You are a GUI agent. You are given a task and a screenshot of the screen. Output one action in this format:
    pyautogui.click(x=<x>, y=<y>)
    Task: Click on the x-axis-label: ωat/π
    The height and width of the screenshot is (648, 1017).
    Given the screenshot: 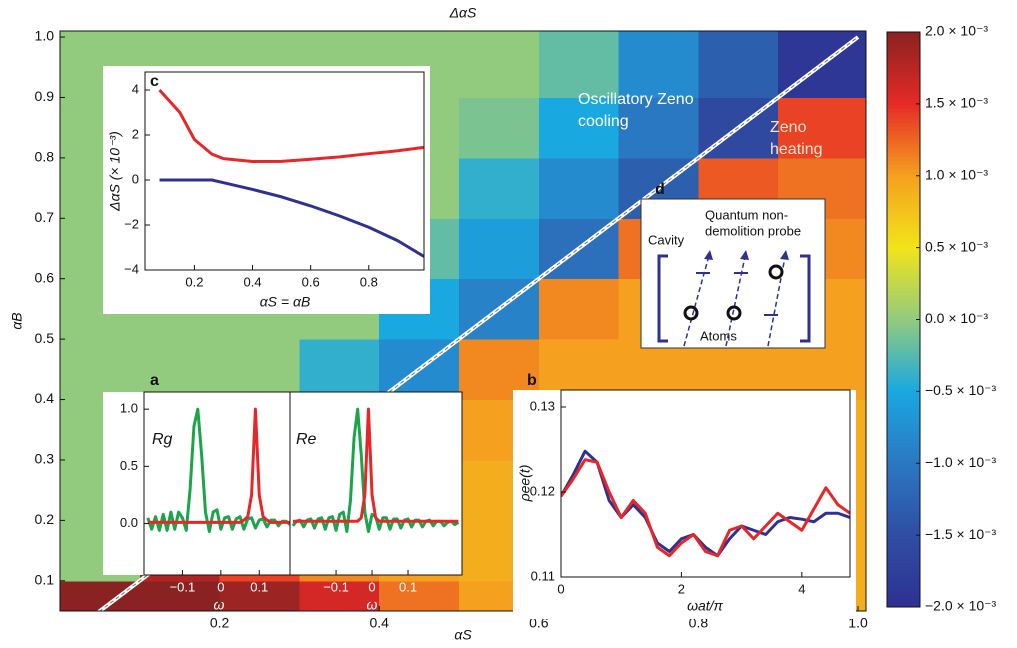 What is the action you would take?
    pyautogui.click(x=705, y=606)
    